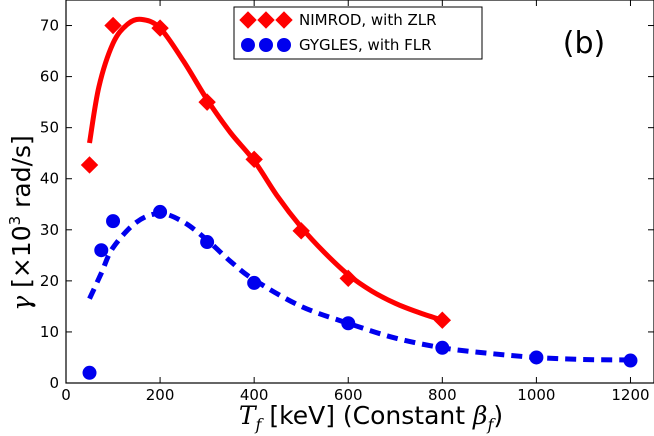 The height and width of the screenshot is (436, 654). I want to click on legend: NIMROD, with ZLR GYGLES, with FLR, so click(358, 33).